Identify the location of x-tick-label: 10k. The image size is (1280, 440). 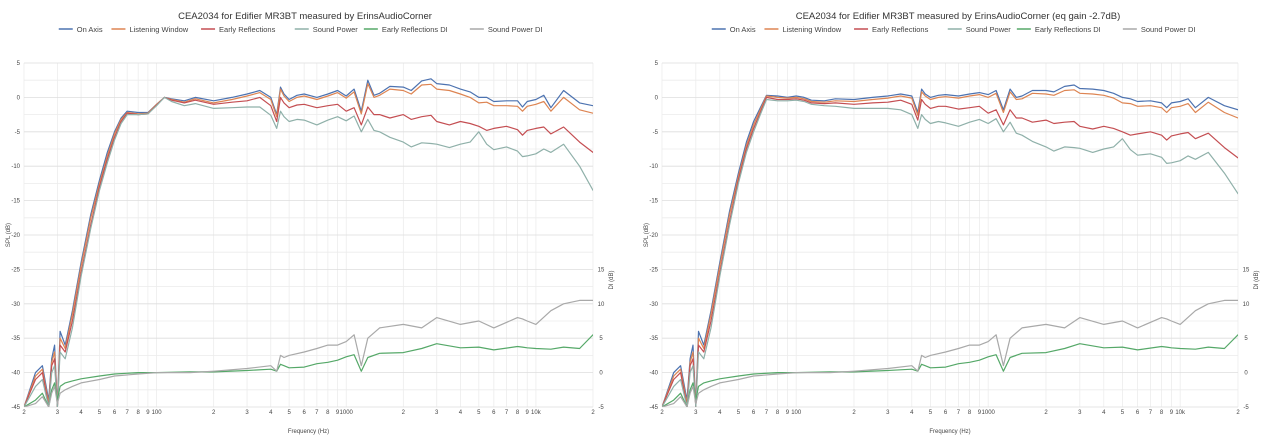
(536, 413).